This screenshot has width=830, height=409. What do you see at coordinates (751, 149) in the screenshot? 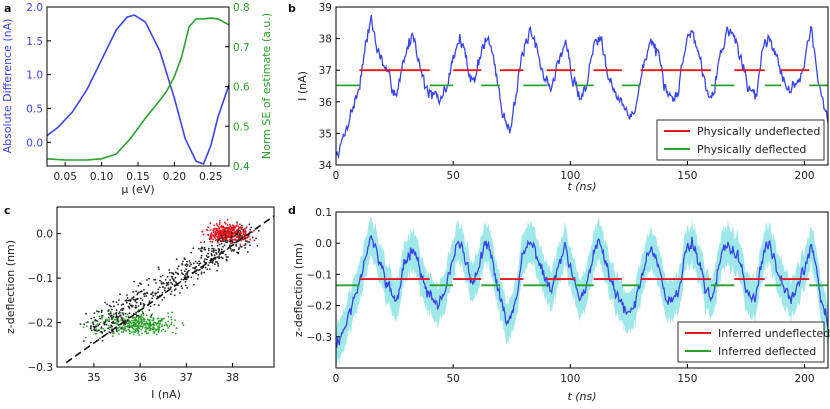
I see `legend-label-physically-deflected: Physically deflected` at bounding box center [751, 149].